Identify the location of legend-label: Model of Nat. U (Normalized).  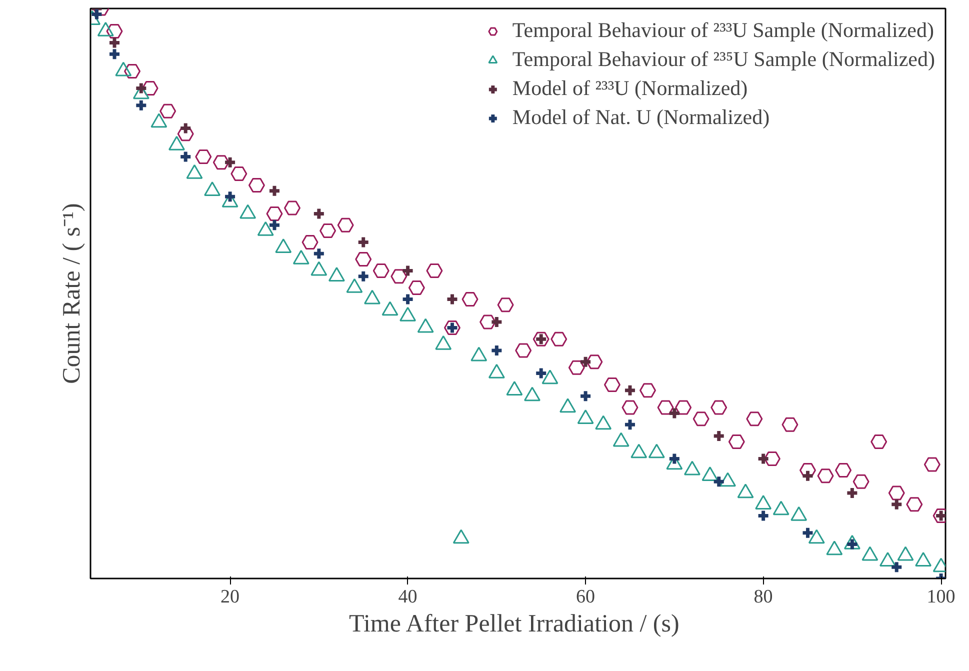
(641, 117).